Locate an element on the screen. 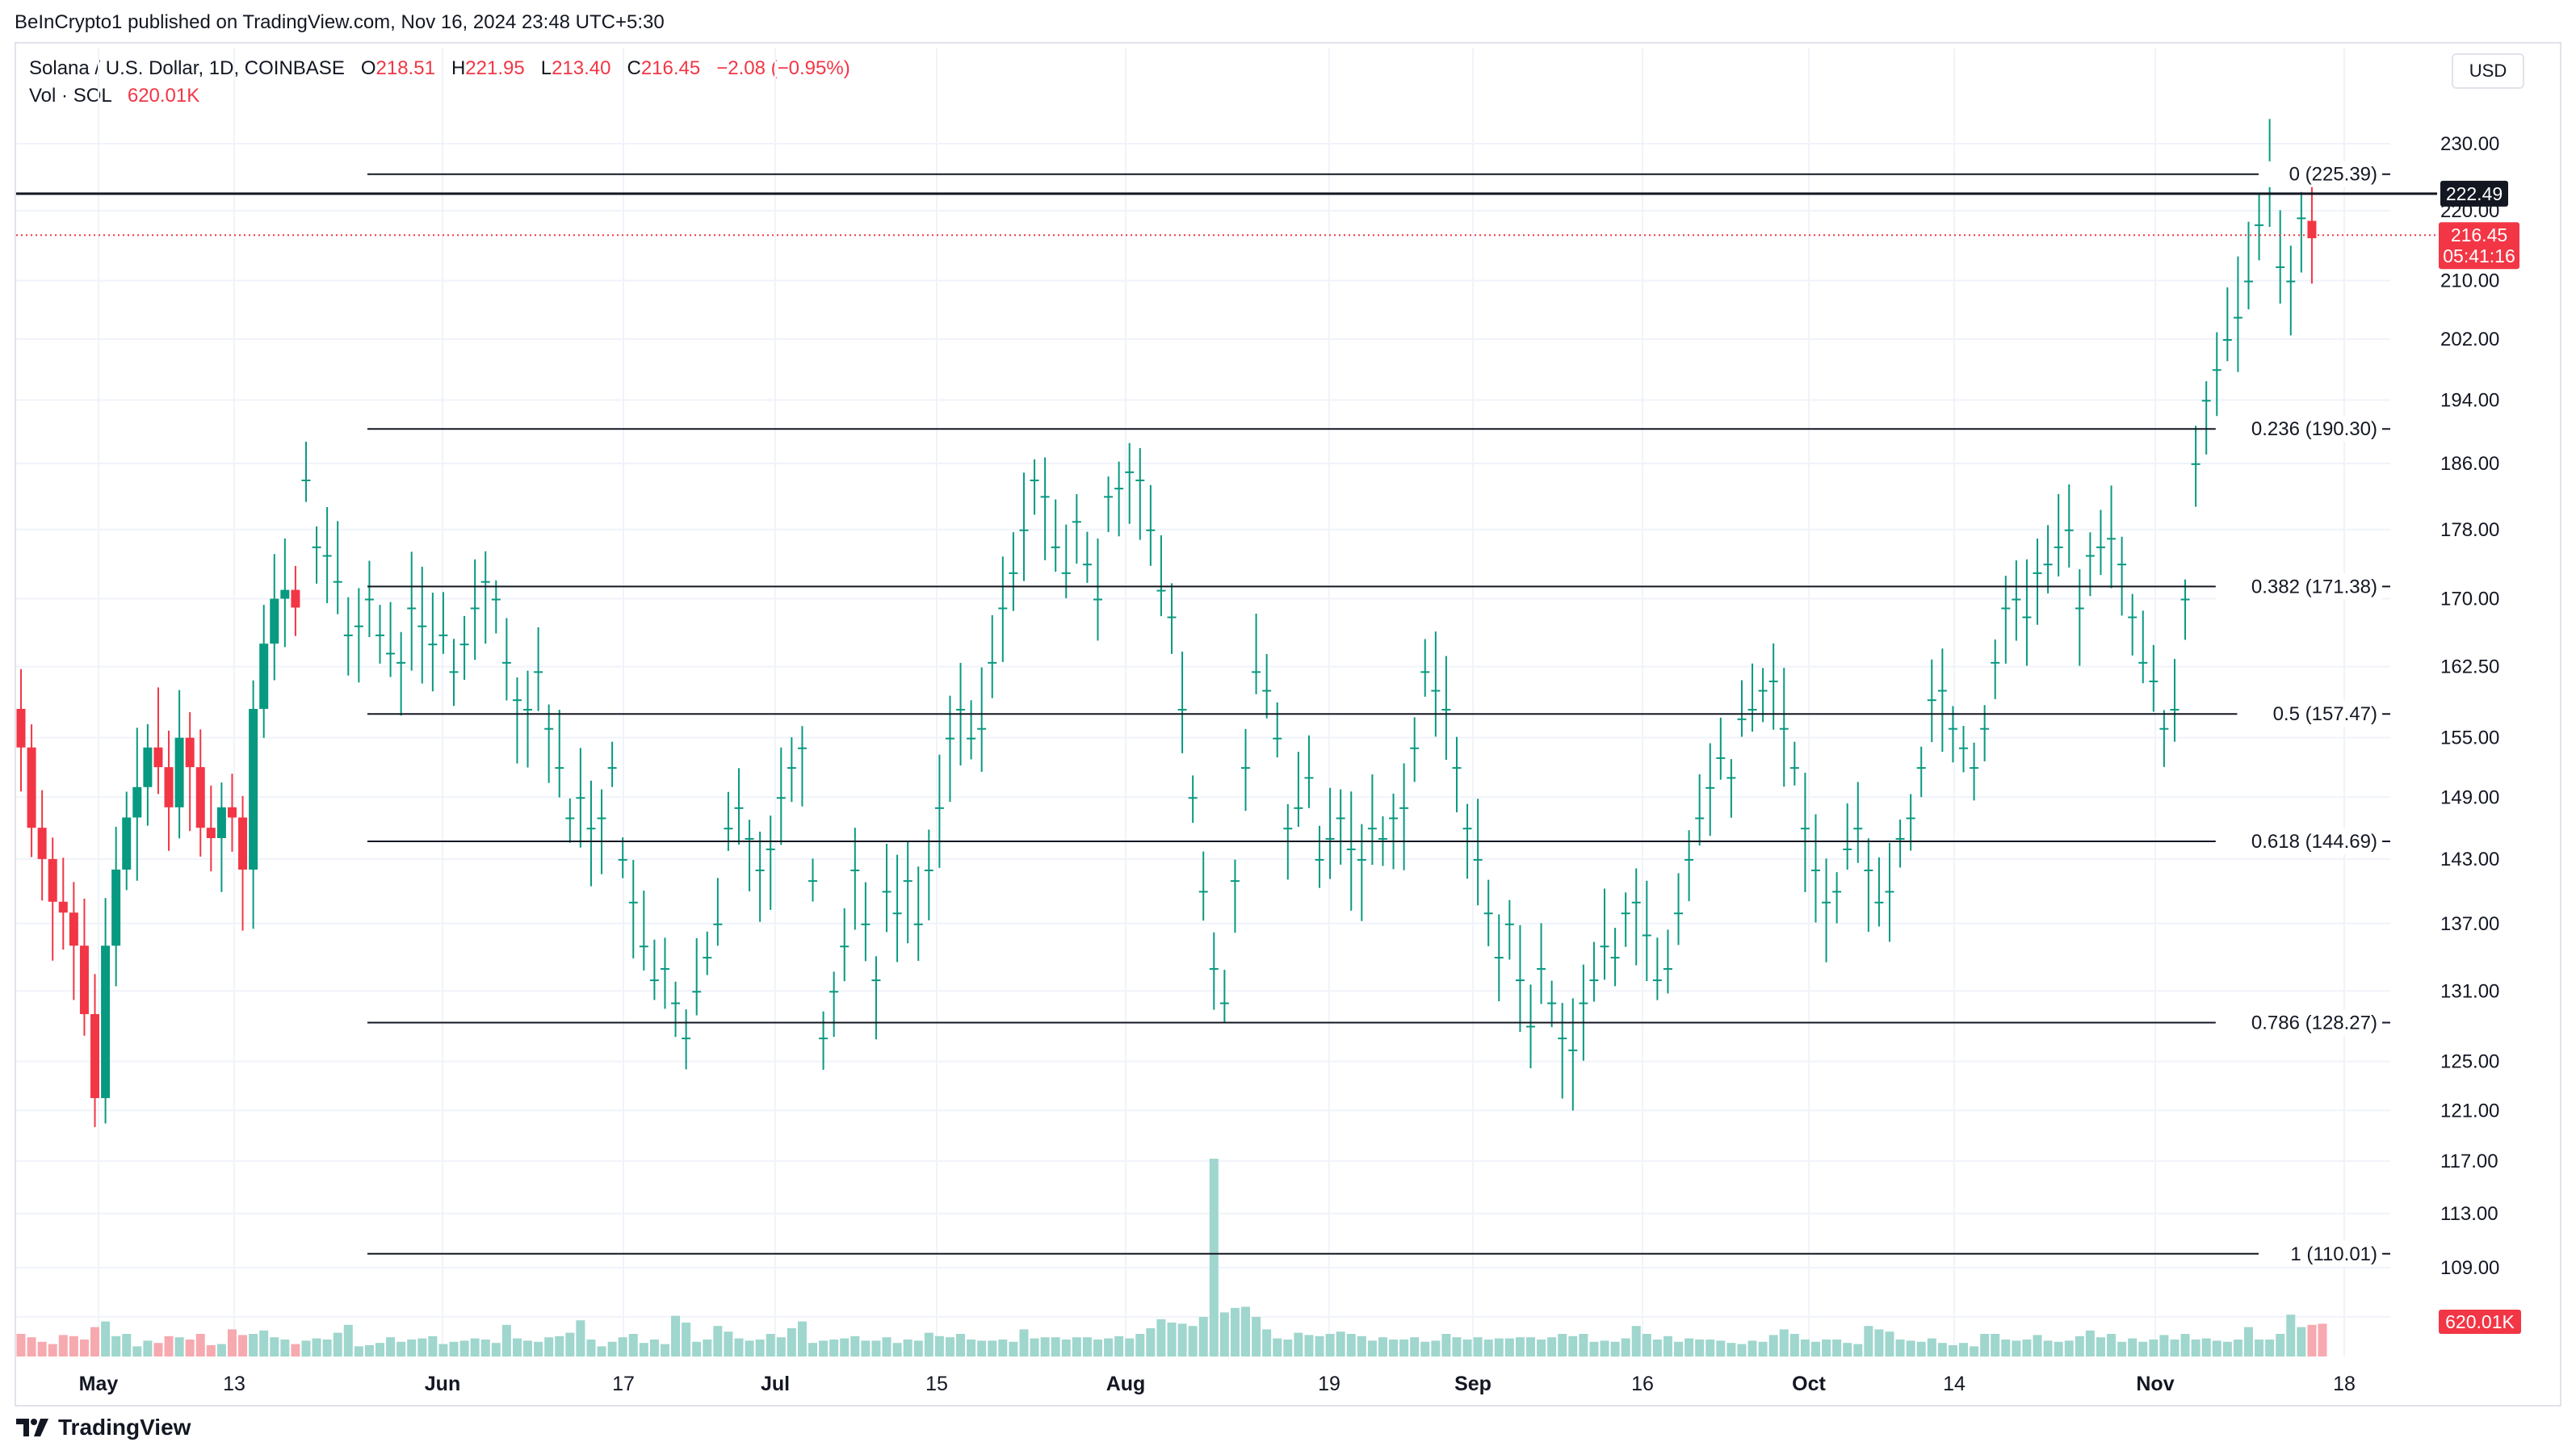 The image size is (2576, 1455). tradingview-branding: TradingView is located at coordinates (104, 1427).